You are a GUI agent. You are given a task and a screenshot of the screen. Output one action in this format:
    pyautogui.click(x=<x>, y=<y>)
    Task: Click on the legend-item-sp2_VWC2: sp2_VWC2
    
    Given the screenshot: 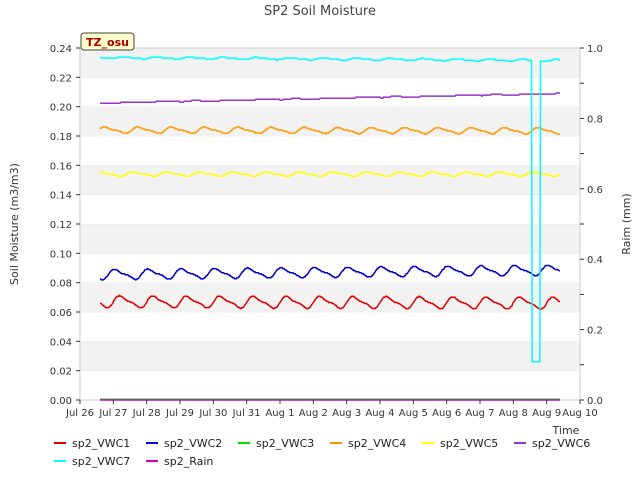 What is the action you would take?
    pyautogui.click(x=184, y=443)
    